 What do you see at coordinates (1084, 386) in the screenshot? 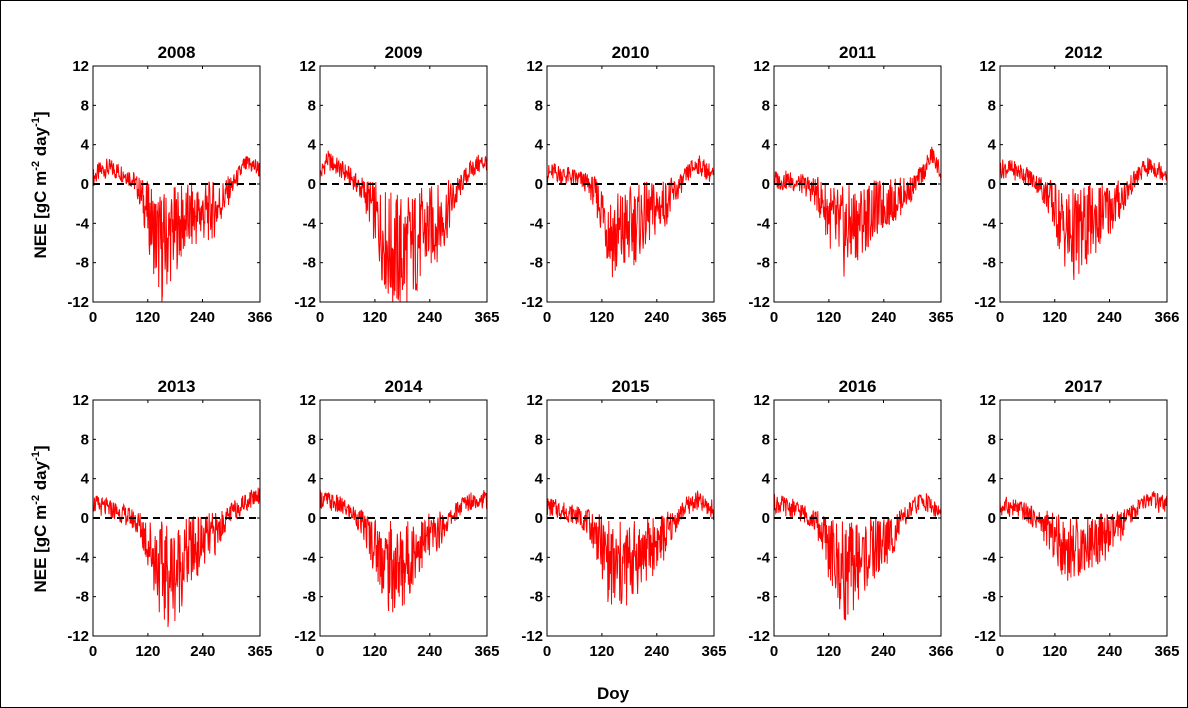
I see `panel-title: 2017` at bounding box center [1084, 386].